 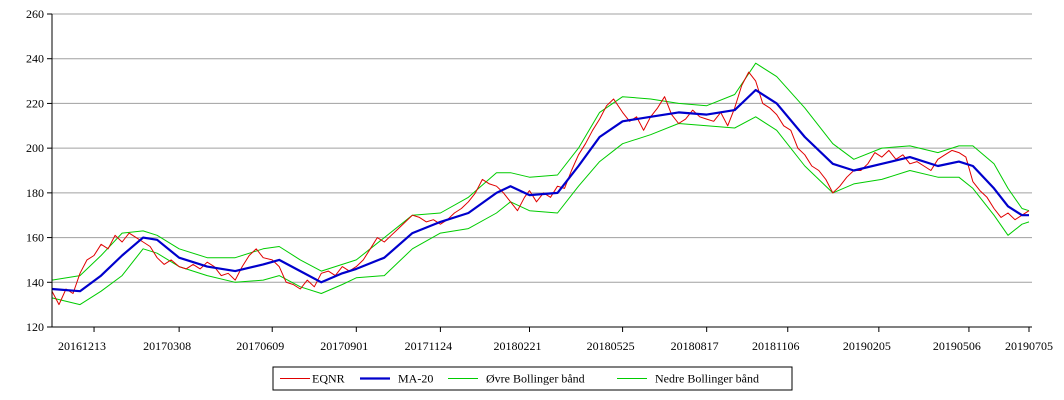 What do you see at coordinates (611, 346) in the screenshot?
I see `x-tick-label: 20180525` at bounding box center [611, 346].